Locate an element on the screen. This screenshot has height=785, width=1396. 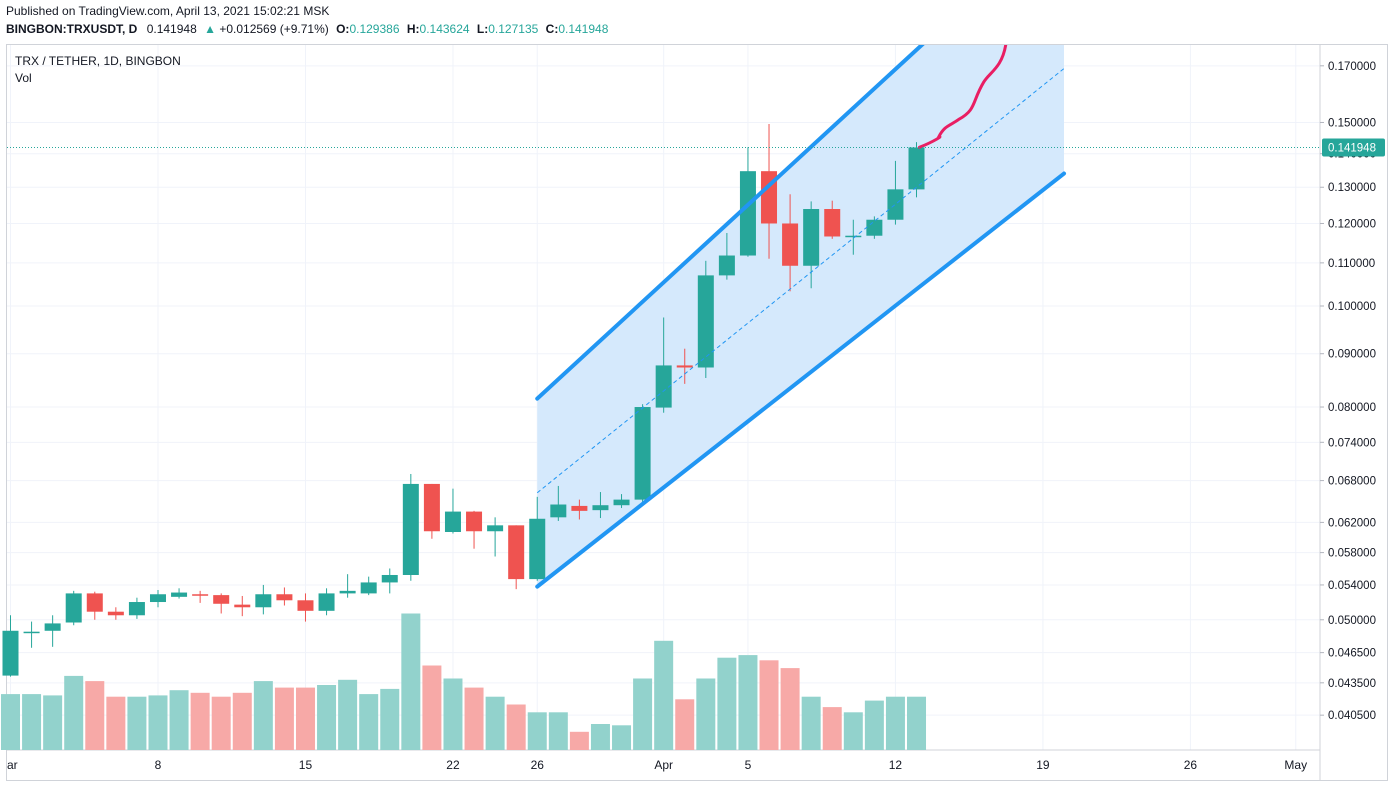
time-tick-label: Apr is located at coordinates (663, 765).